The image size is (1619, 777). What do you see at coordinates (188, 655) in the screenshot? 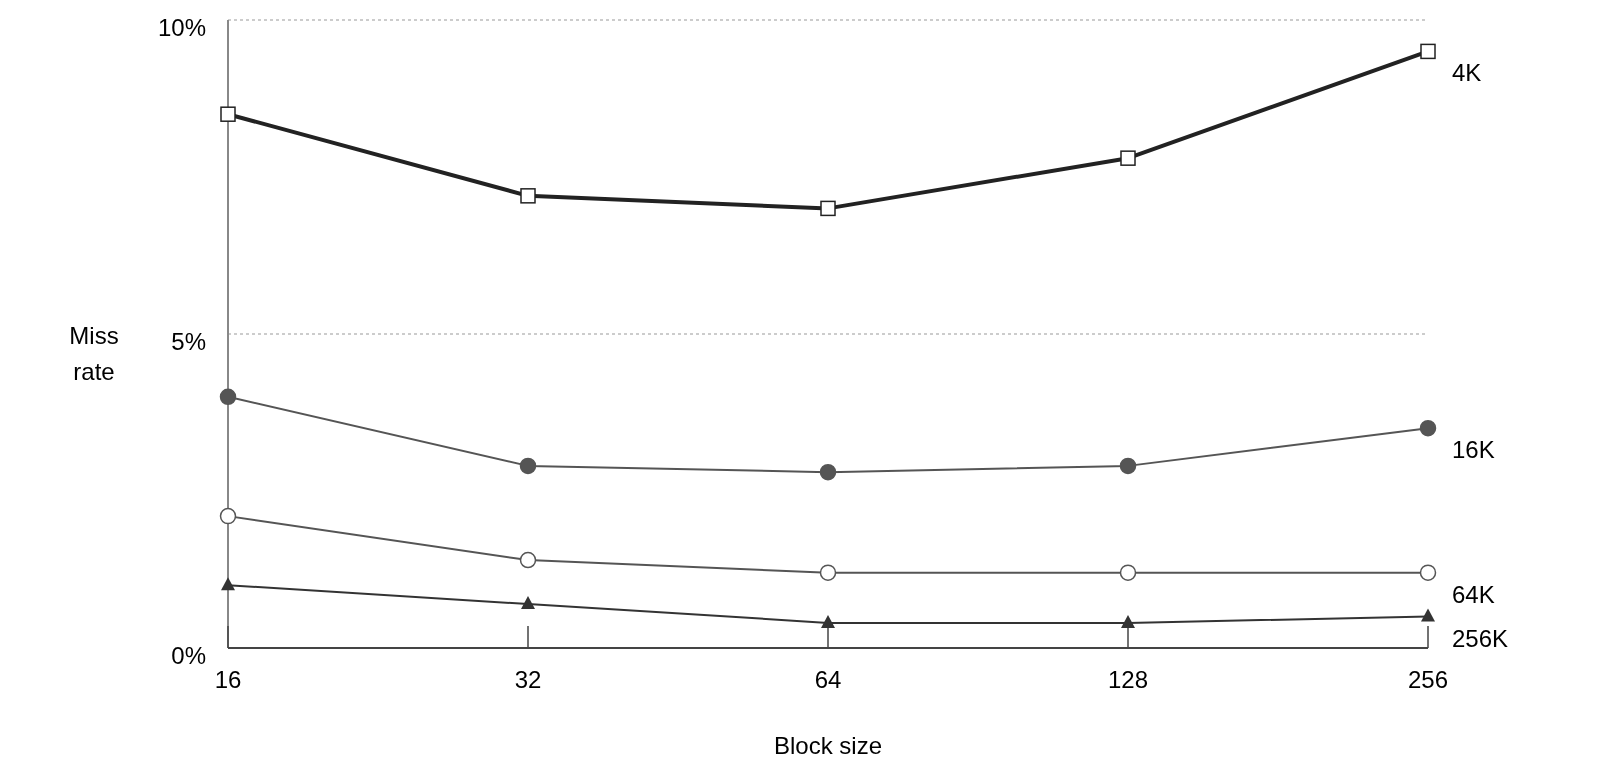
I see `y-tick-label: 0%` at bounding box center [188, 655].